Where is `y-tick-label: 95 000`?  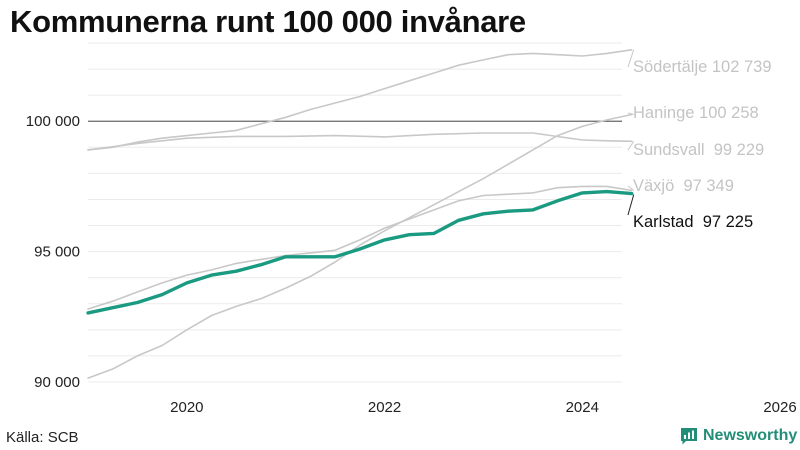
y-tick-label: 95 000 is located at coordinates (57, 252).